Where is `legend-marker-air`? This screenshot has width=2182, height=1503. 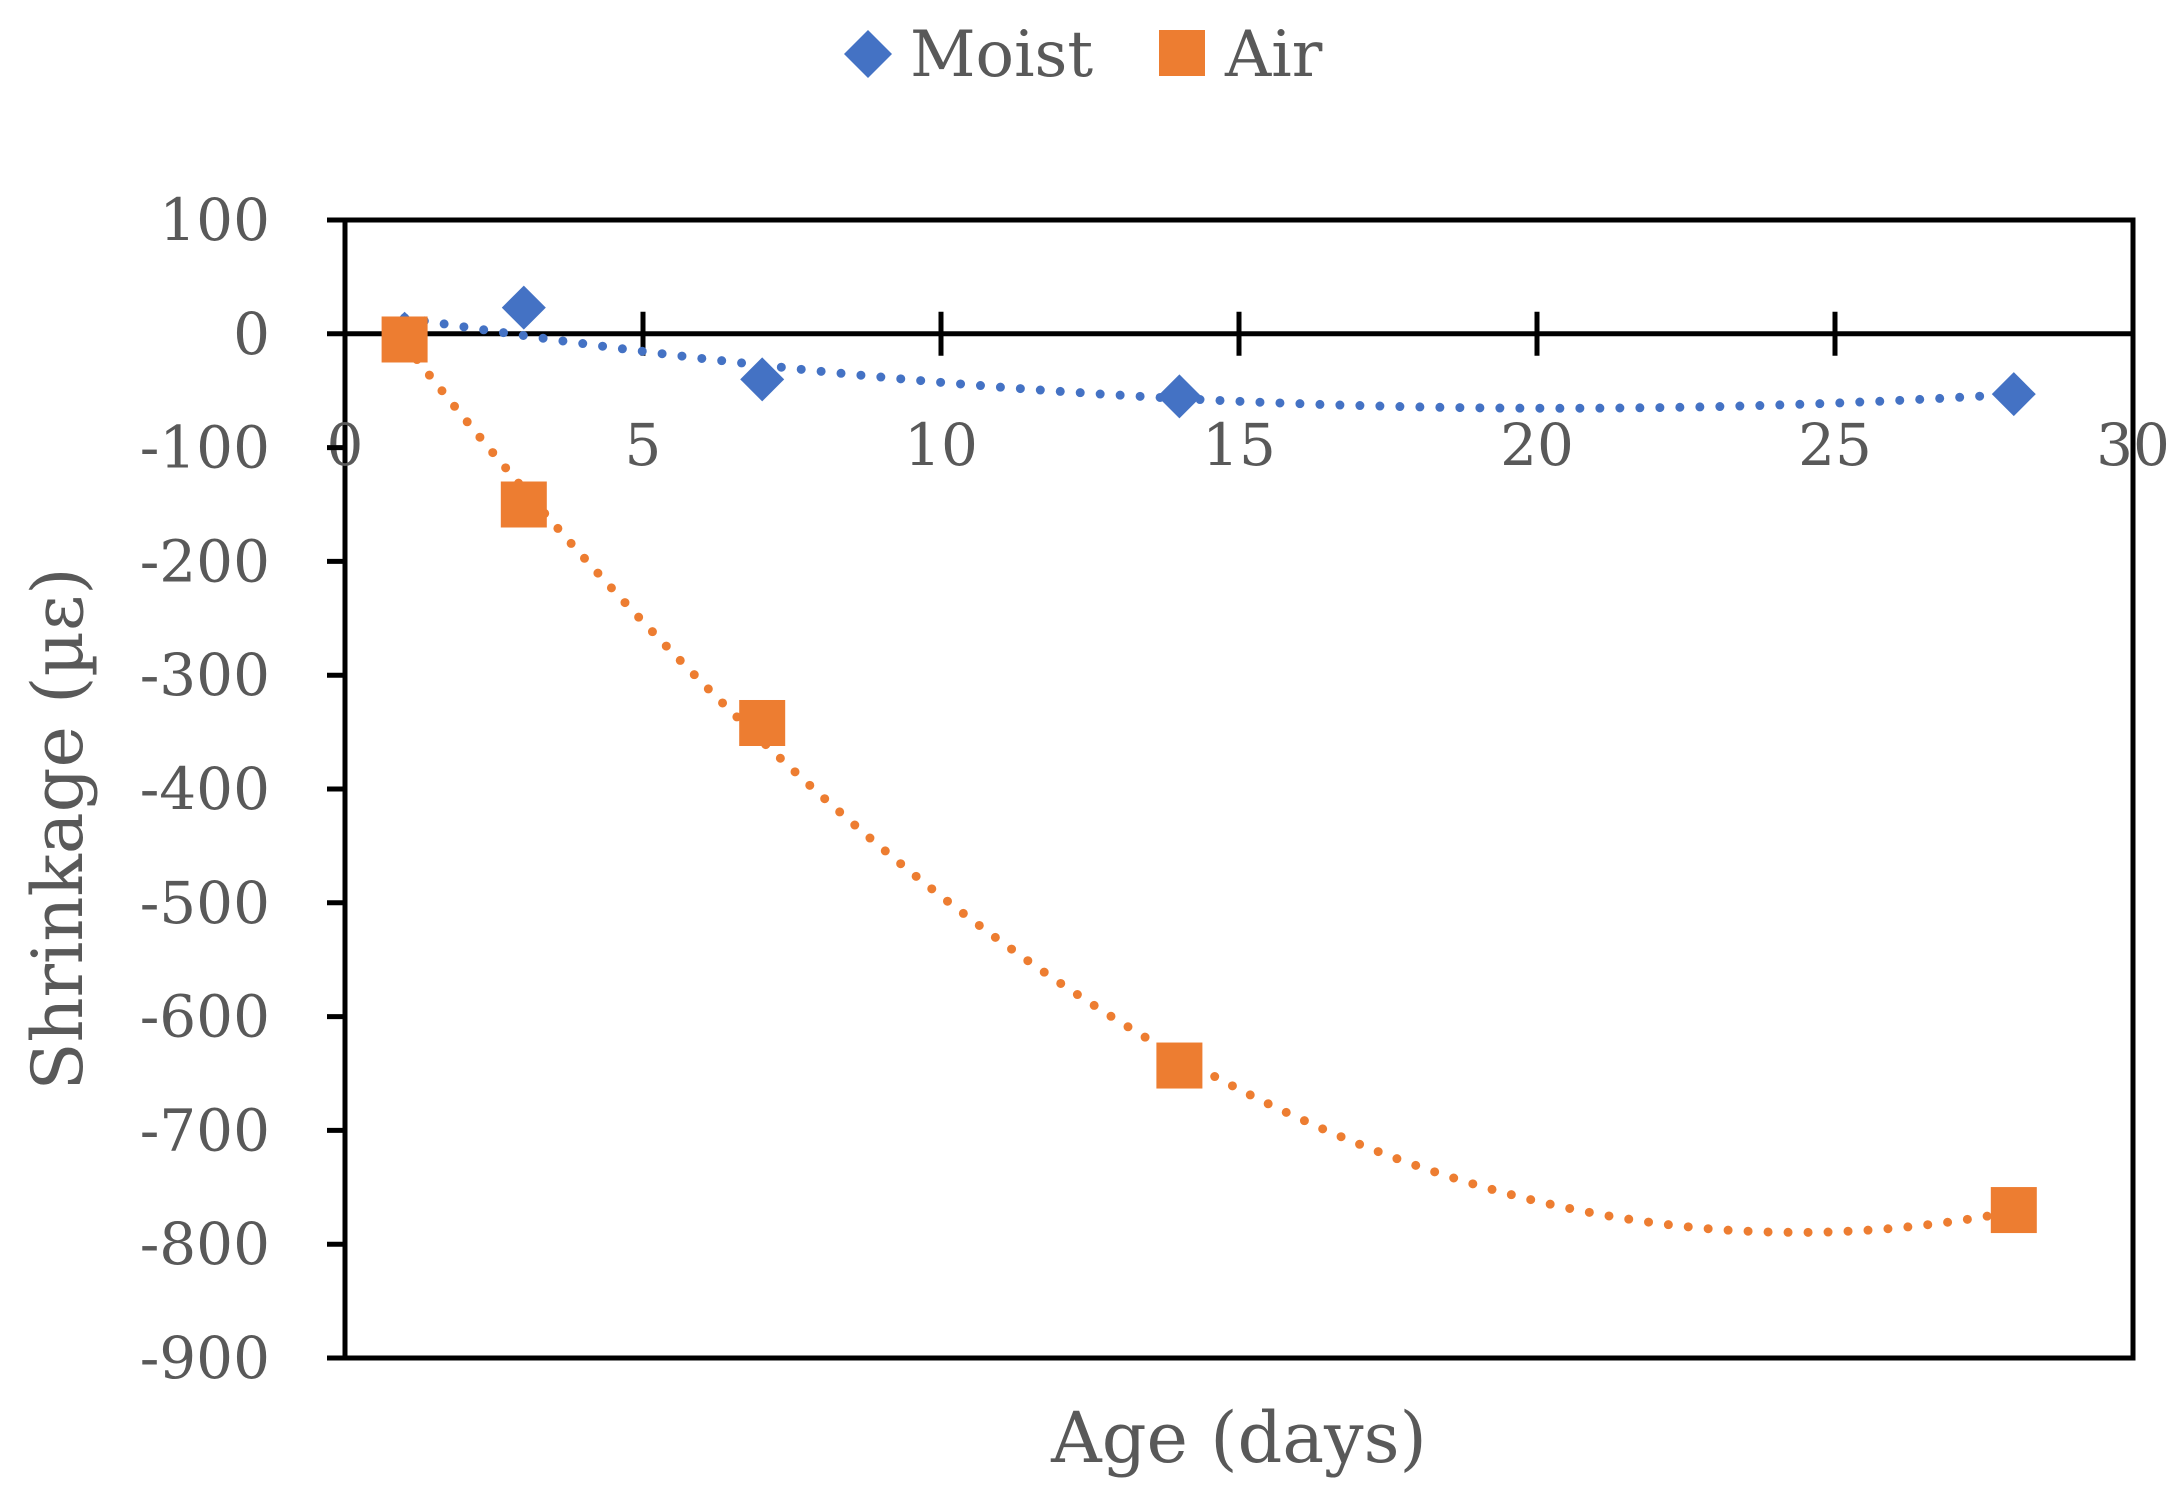 legend-marker-air is located at coordinates (1182, 53).